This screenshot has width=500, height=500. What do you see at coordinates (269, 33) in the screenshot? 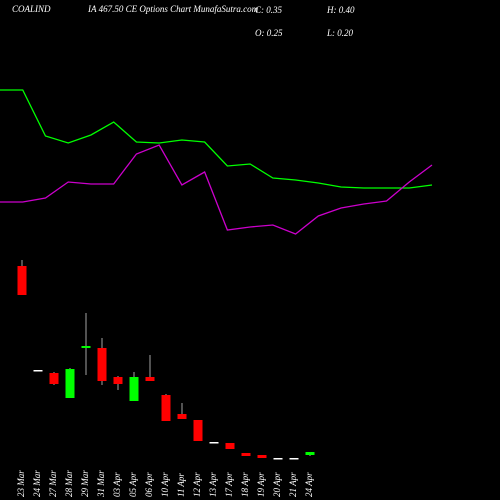
I see `open-label: O: 0.25` at bounding box center [269, 33].